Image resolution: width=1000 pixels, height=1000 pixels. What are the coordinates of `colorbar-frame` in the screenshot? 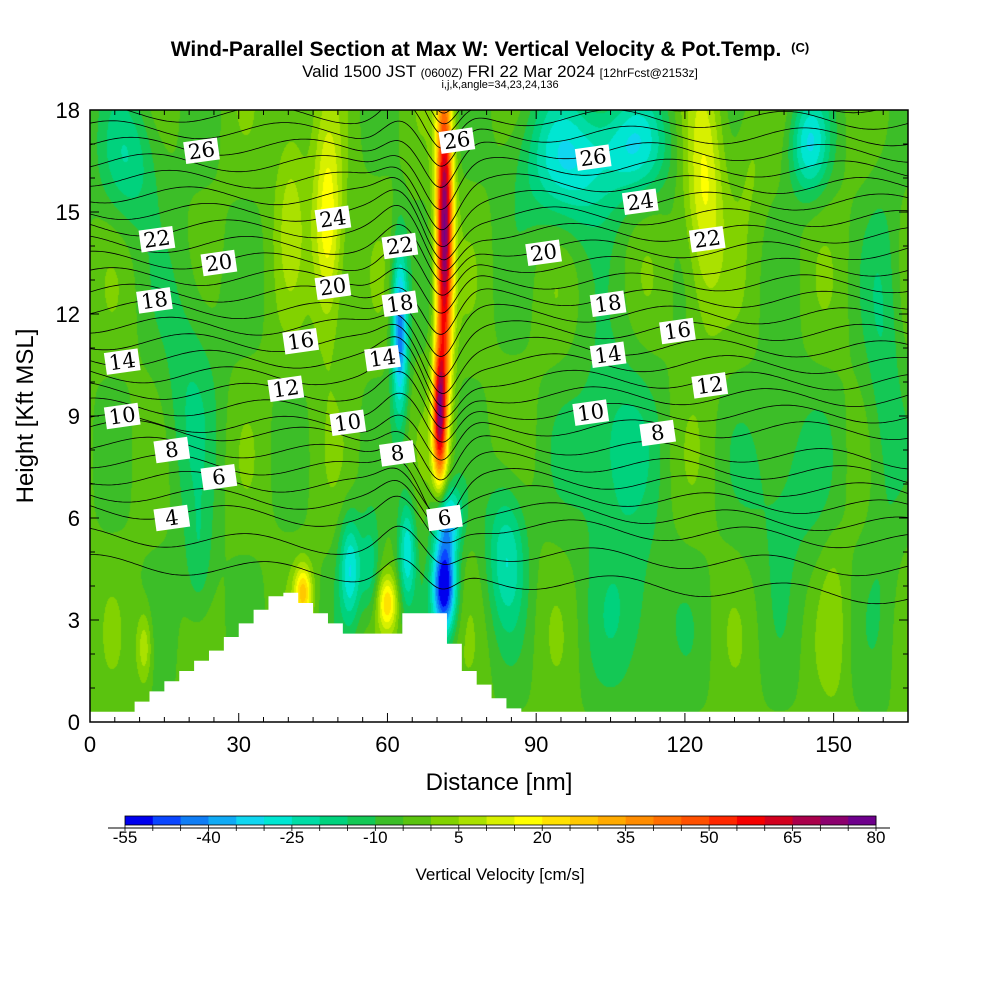 It's located at (500, 820).